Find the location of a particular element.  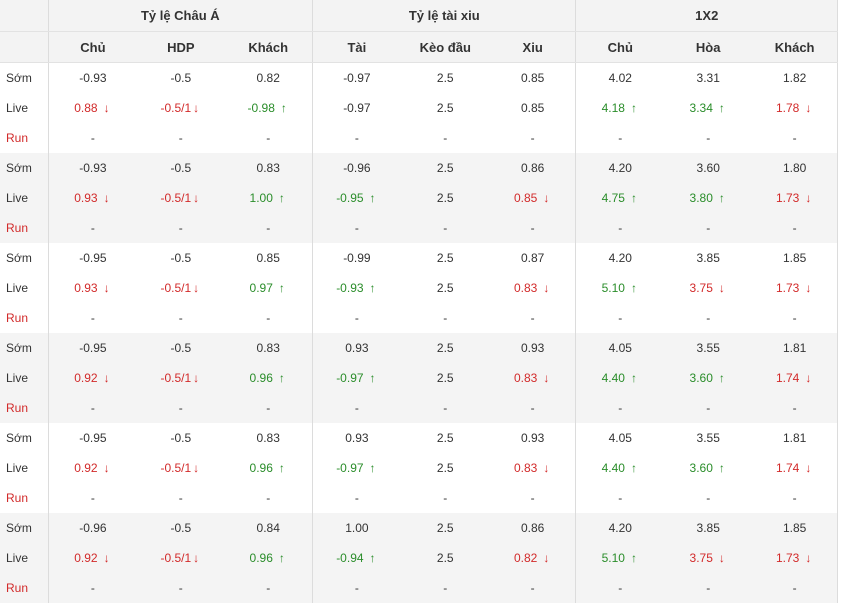

odds-value: 1.74 is located at coordinates (787, 467).